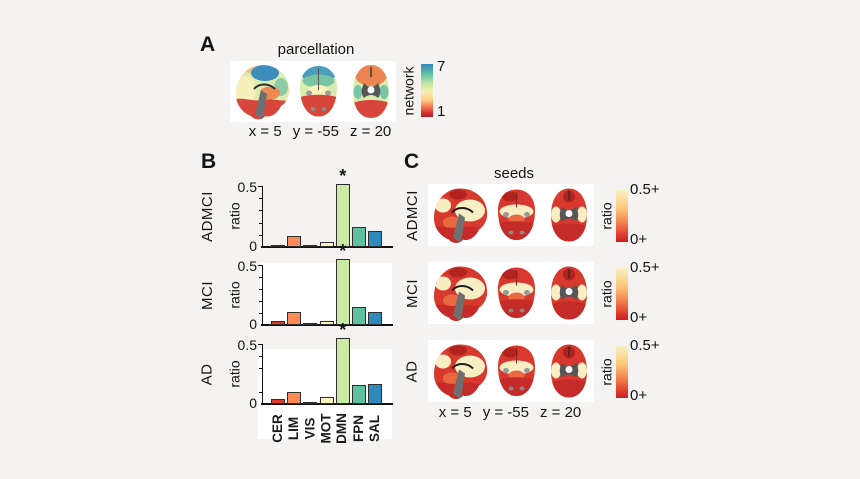 This screenshot has height=479, width=860. I want to click on brain-slices-parcellation, so click(313, 91).